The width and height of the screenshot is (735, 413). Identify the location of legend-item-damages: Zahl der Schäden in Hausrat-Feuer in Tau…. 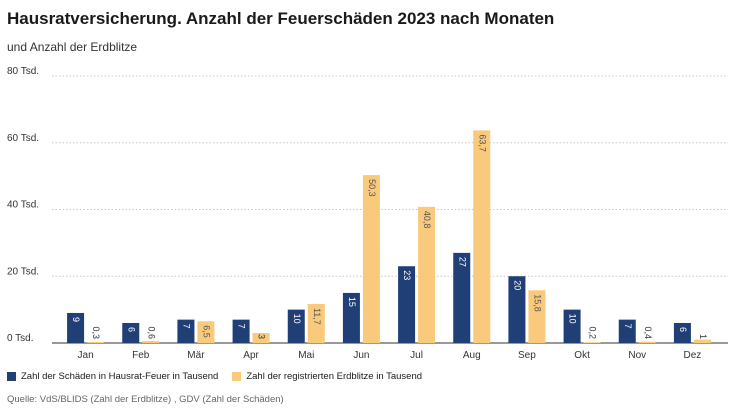
(112, 376).